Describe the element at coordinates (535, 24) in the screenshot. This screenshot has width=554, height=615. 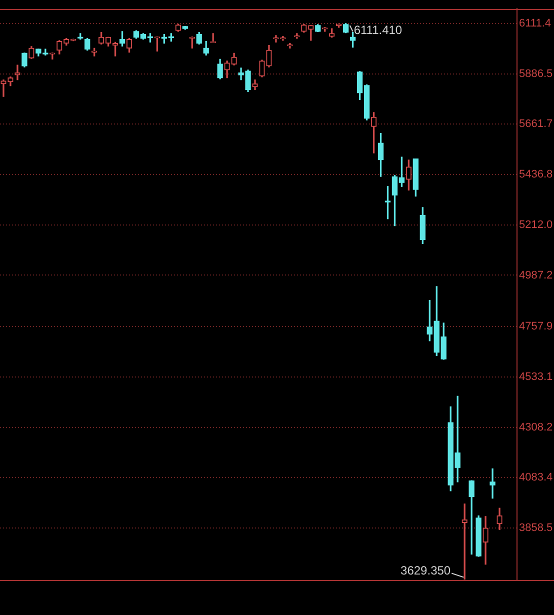
I see `y-tick-label: 6111.4` at that location.